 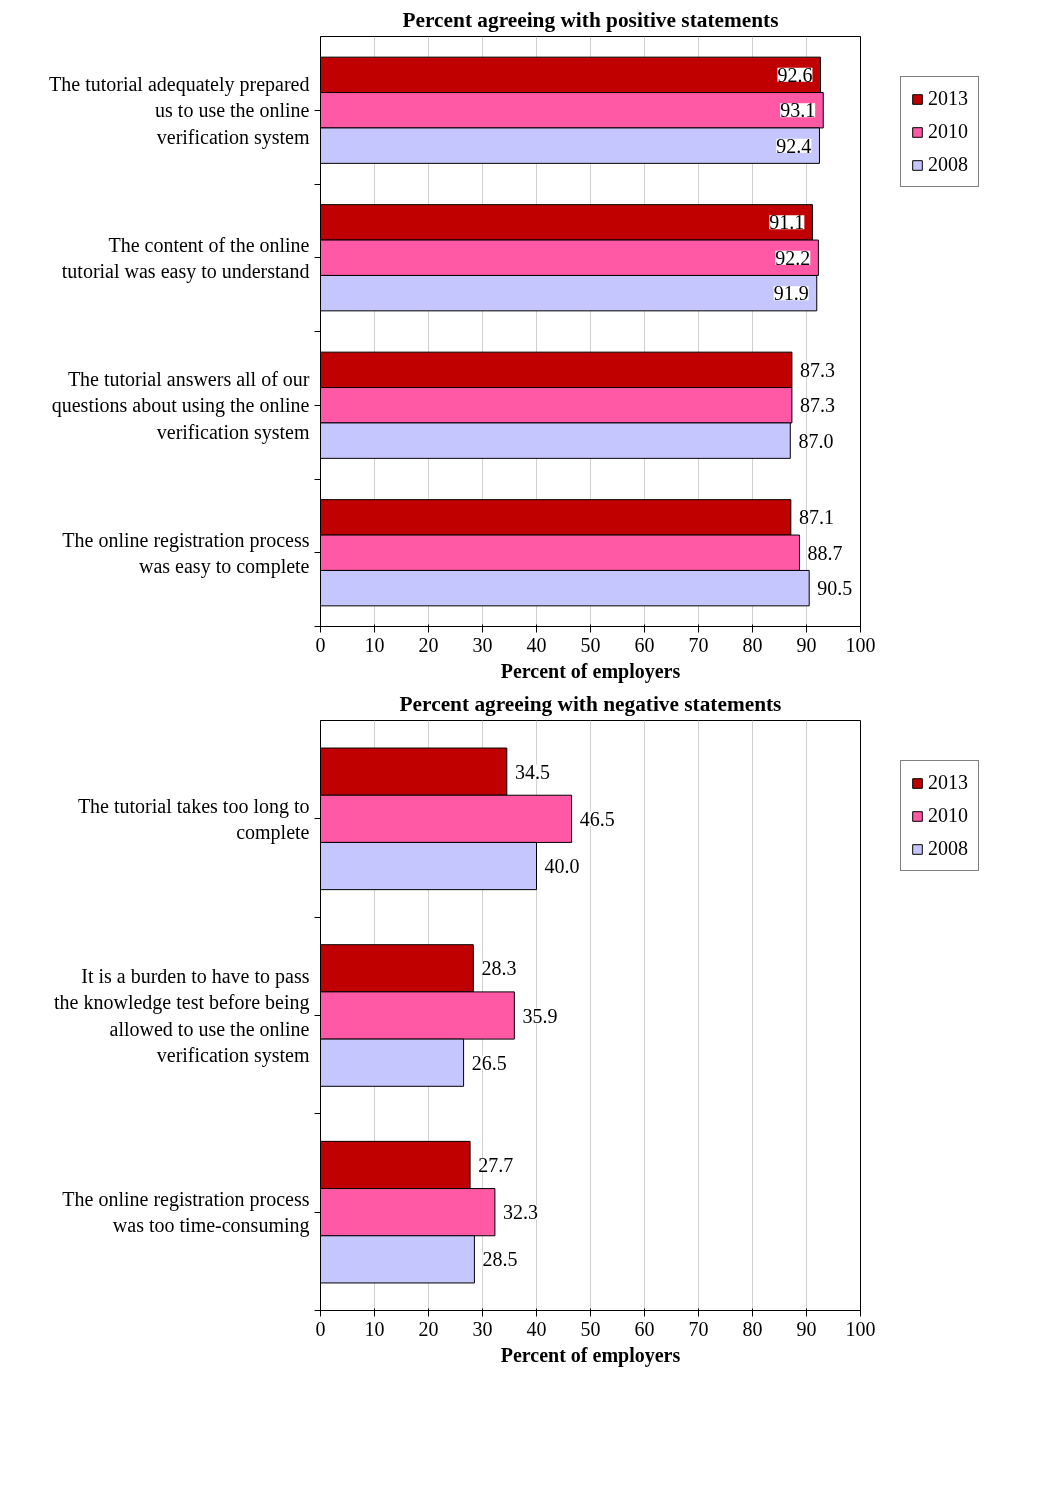 What do you see at coordinates (193, 819) in the screenshot?
I see `y-tick-label: The tutorial takes too long to complete` at bounding box center [193, 819].